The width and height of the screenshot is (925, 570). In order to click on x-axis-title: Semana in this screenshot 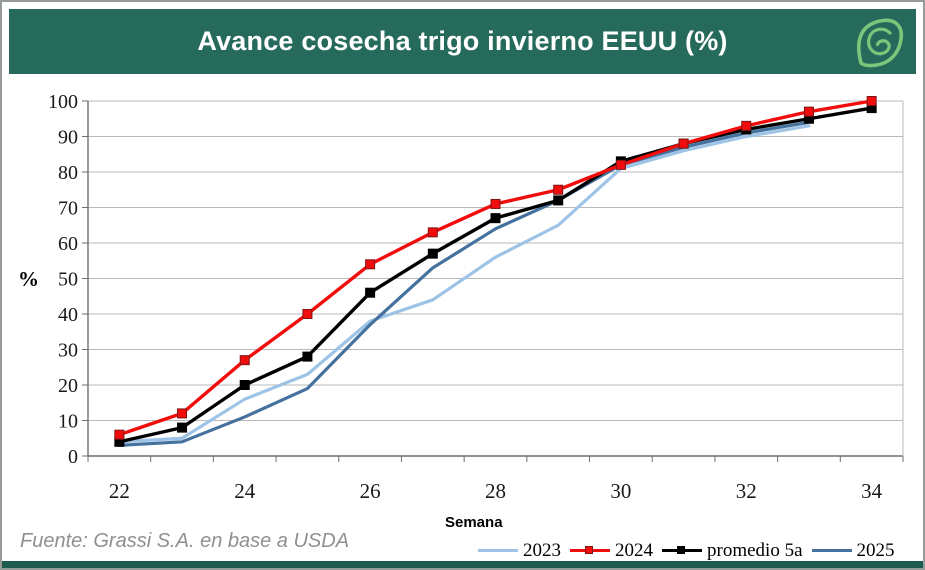, I will do `click(474, 522)`.